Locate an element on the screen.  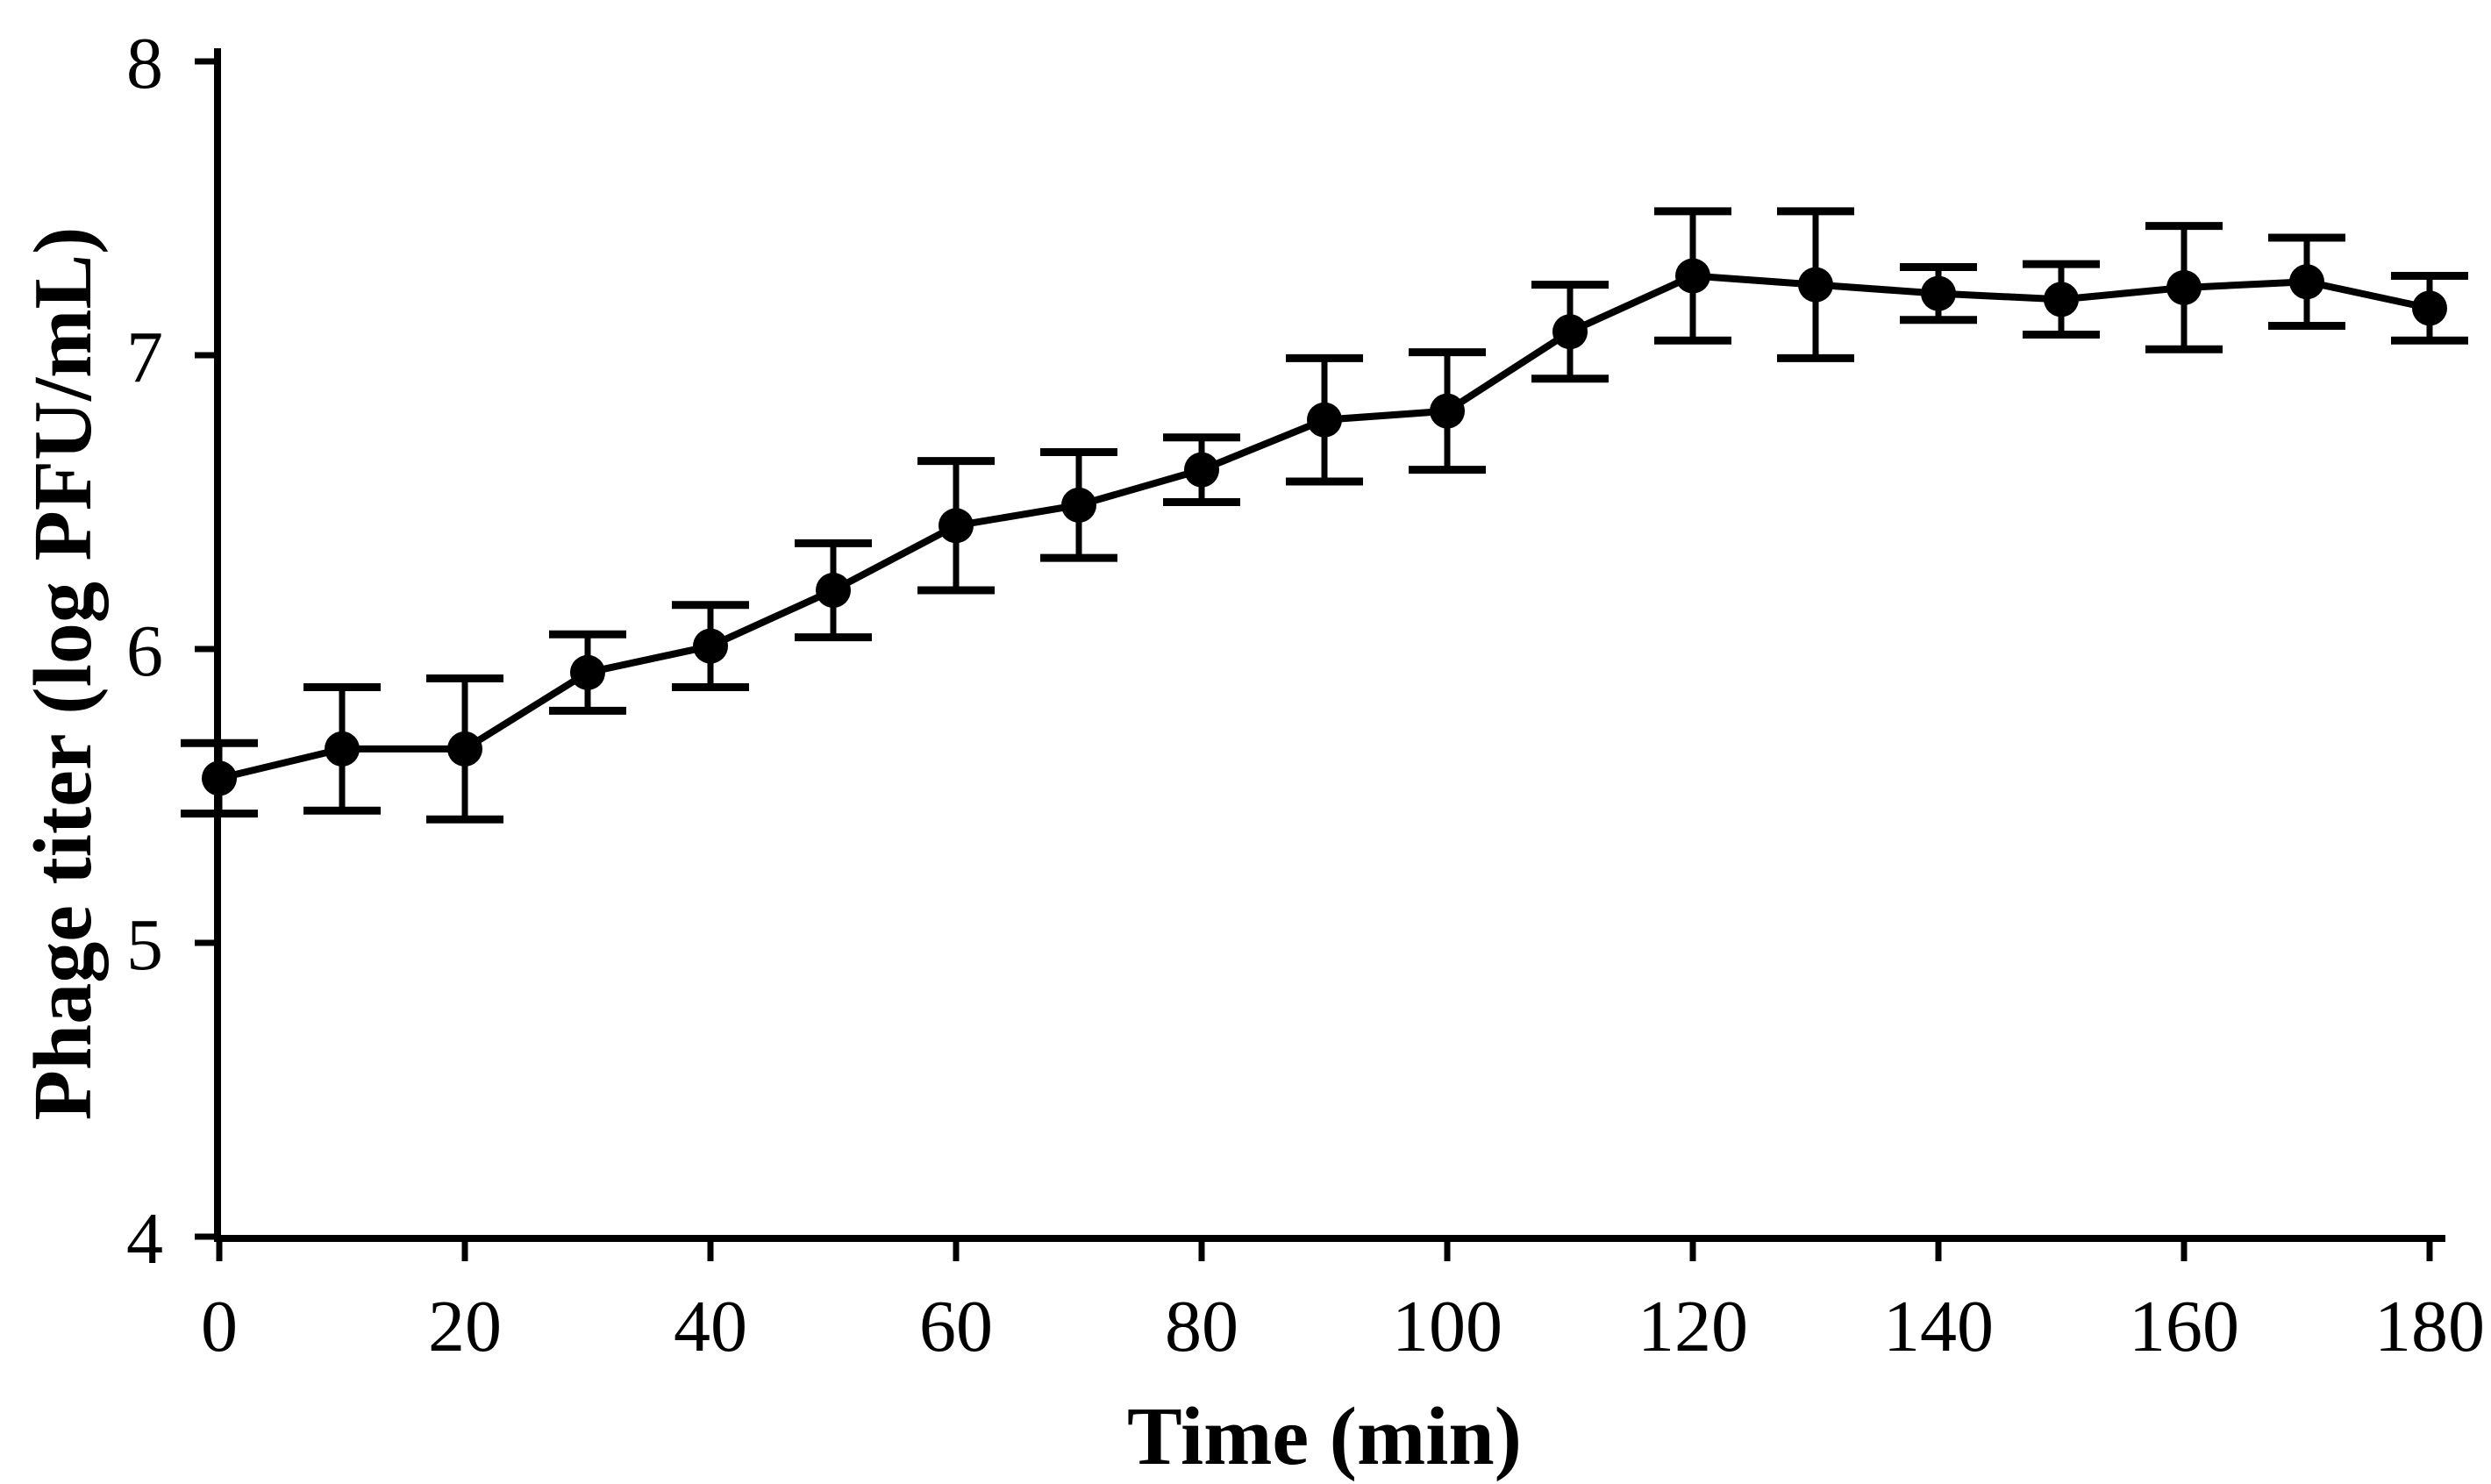
x-tick-label: 80 is located at coordinates (1202, 1326).